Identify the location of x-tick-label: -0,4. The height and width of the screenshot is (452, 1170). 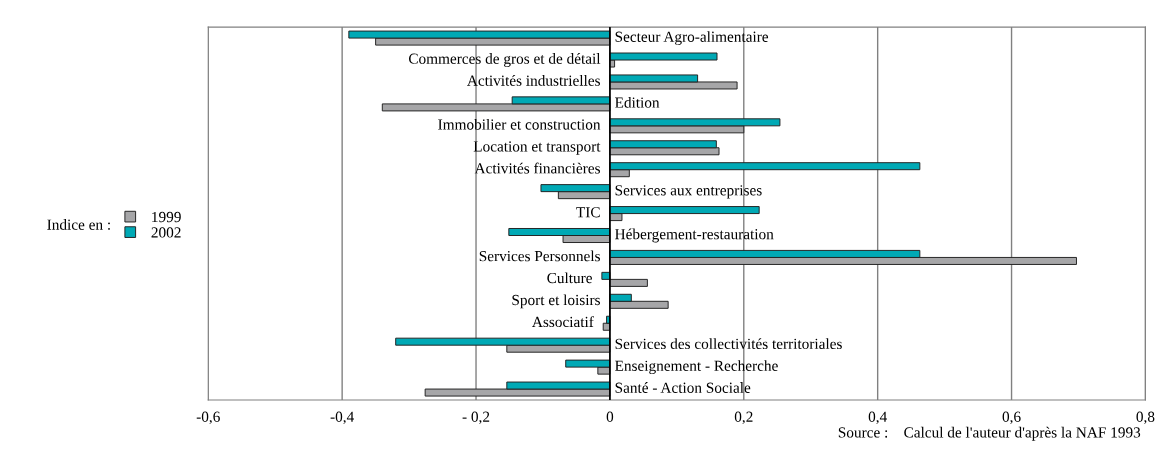
(342, 418).